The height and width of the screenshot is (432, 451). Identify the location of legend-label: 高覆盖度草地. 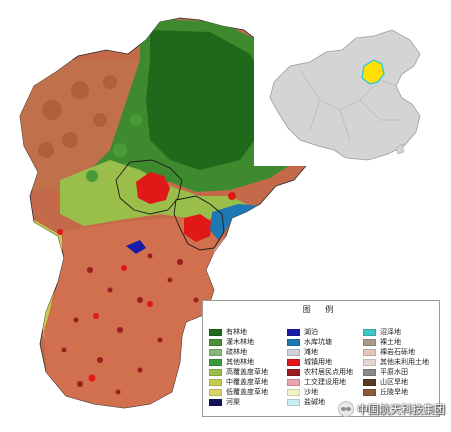
(247, 372).